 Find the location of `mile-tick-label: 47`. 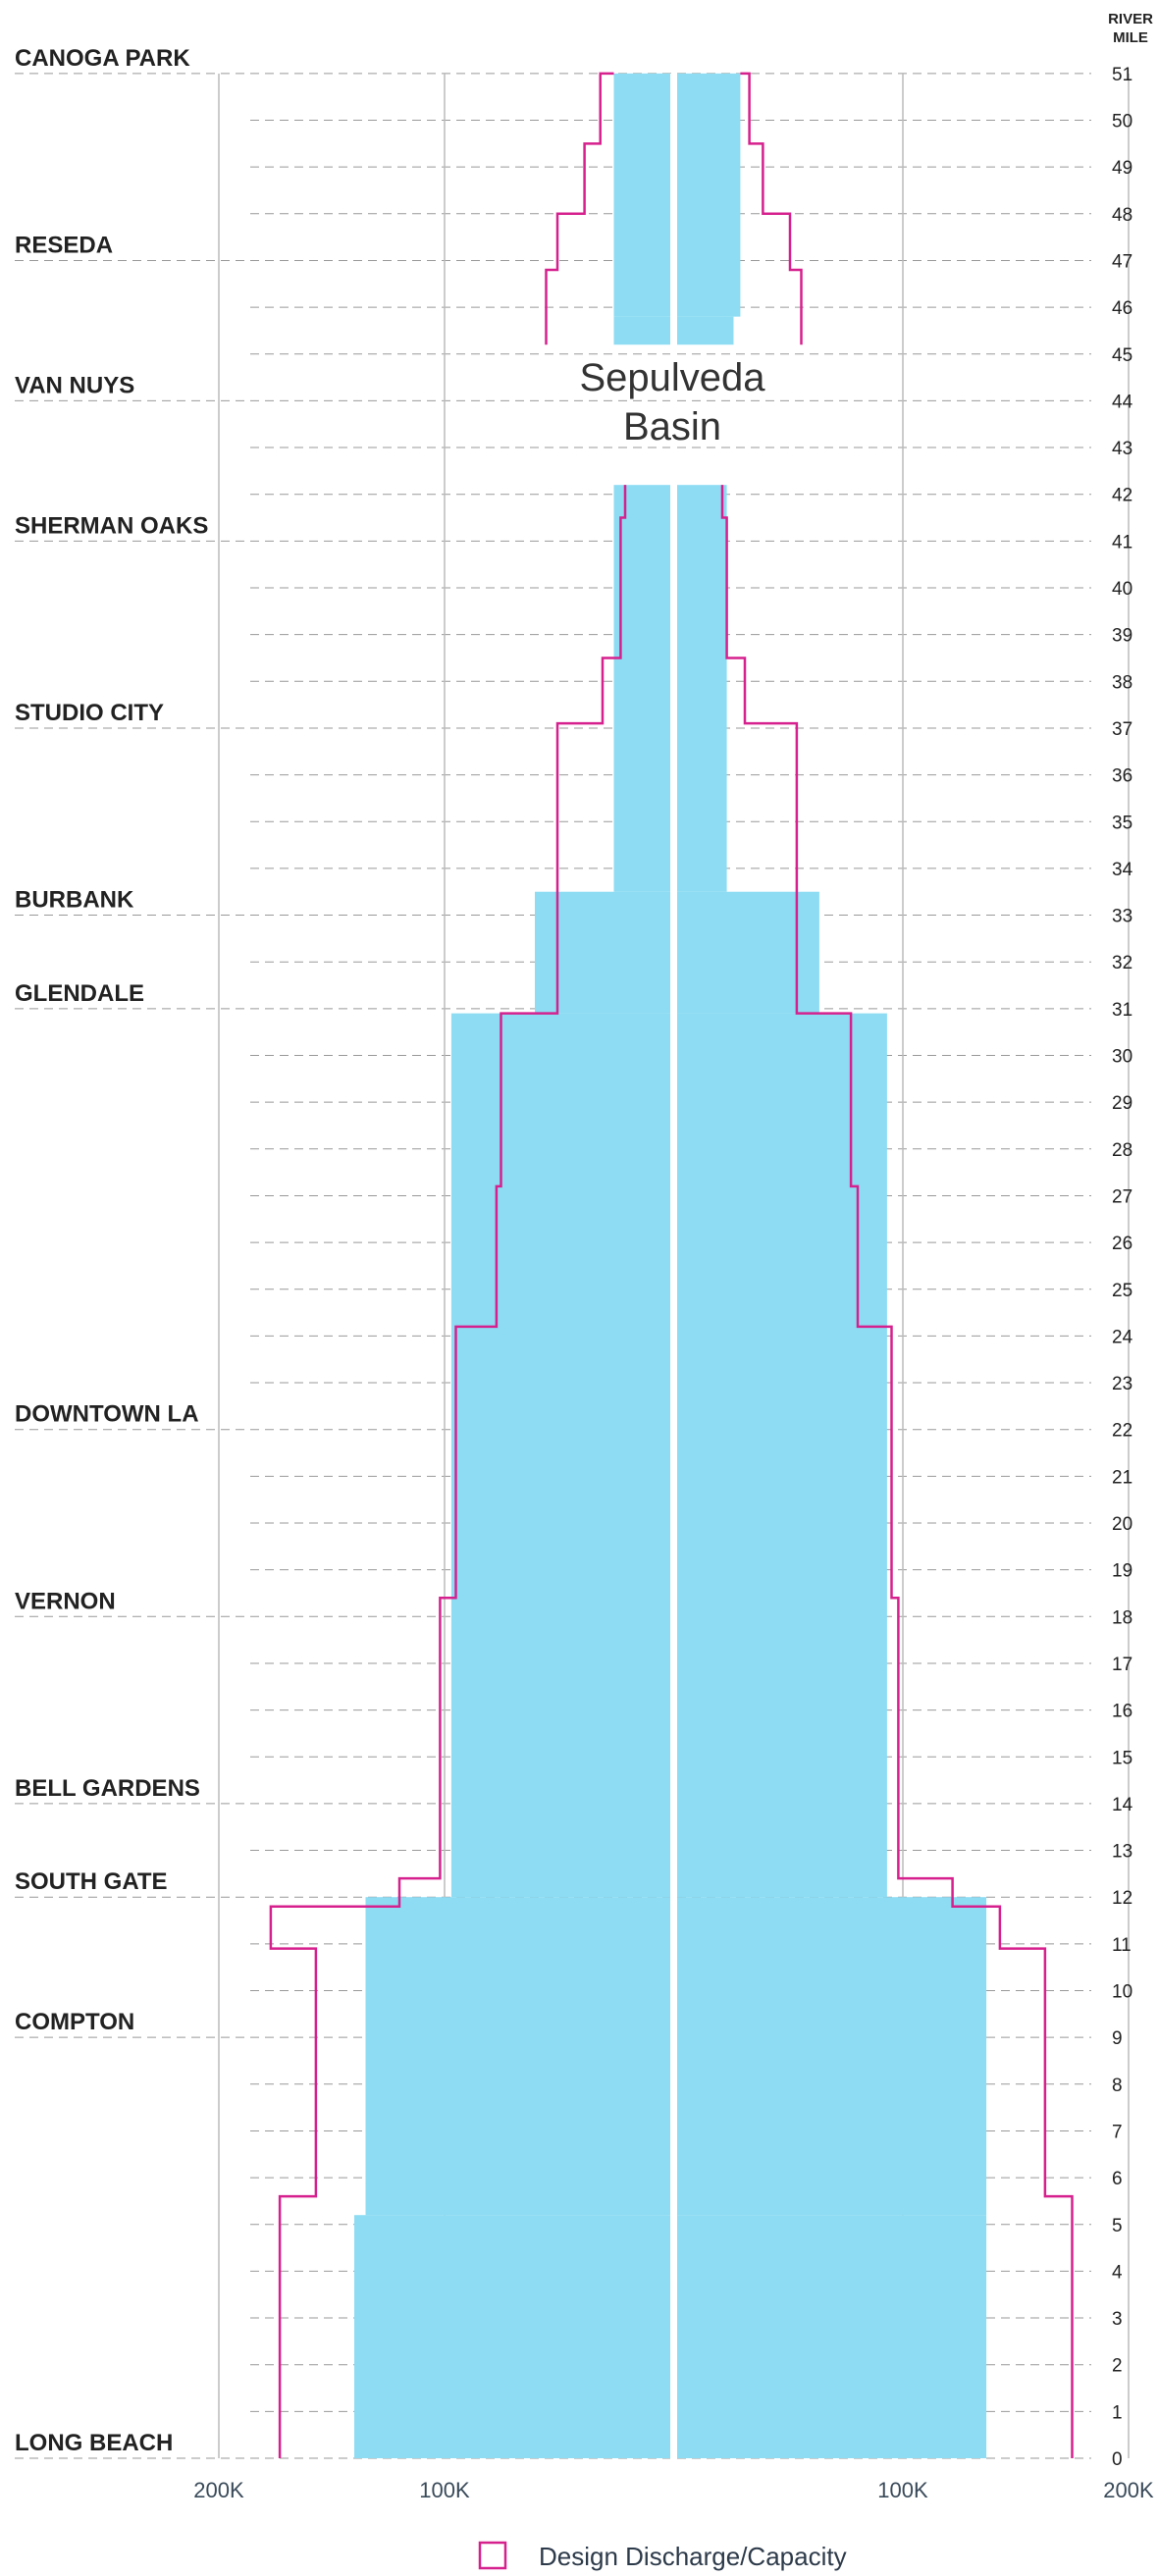

mile-tick-label: 47 is located at coordinates (1122, 261).